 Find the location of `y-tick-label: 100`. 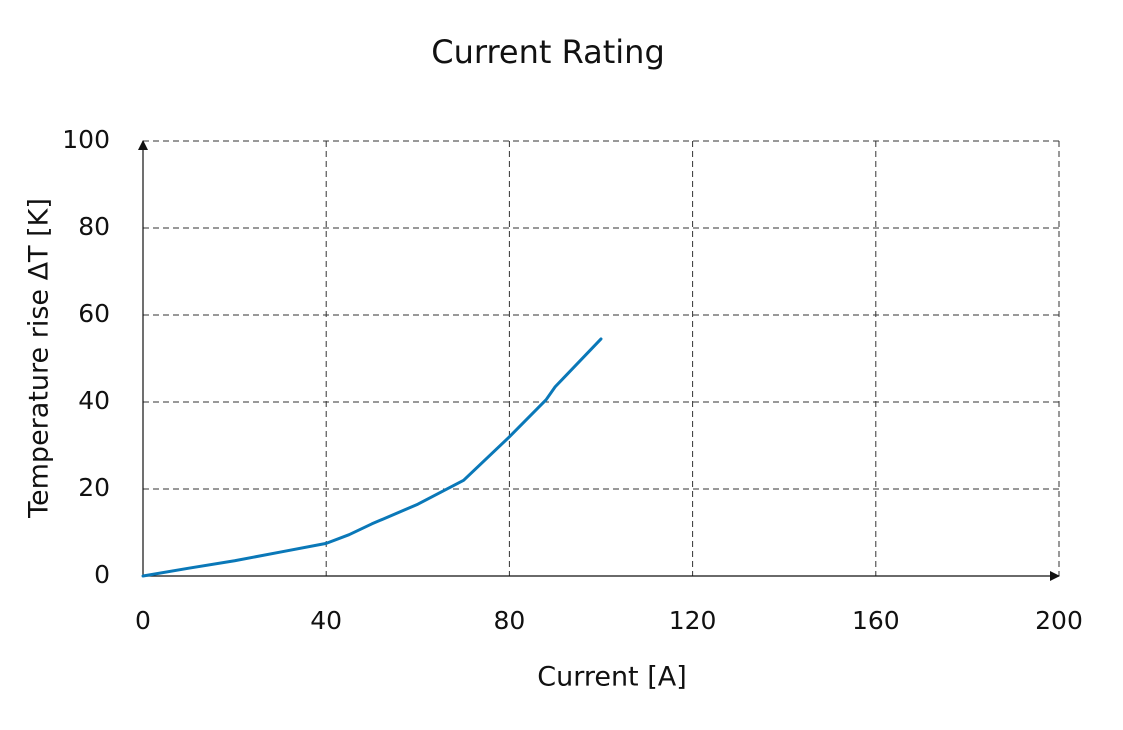

y-tick-label: 100 is located at coordinates (86, 139).